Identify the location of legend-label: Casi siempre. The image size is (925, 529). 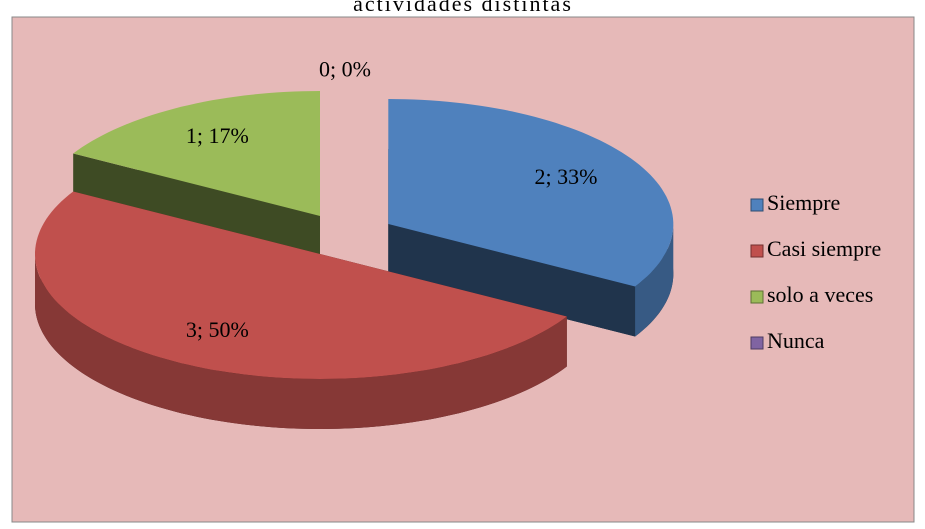
(824, 248).